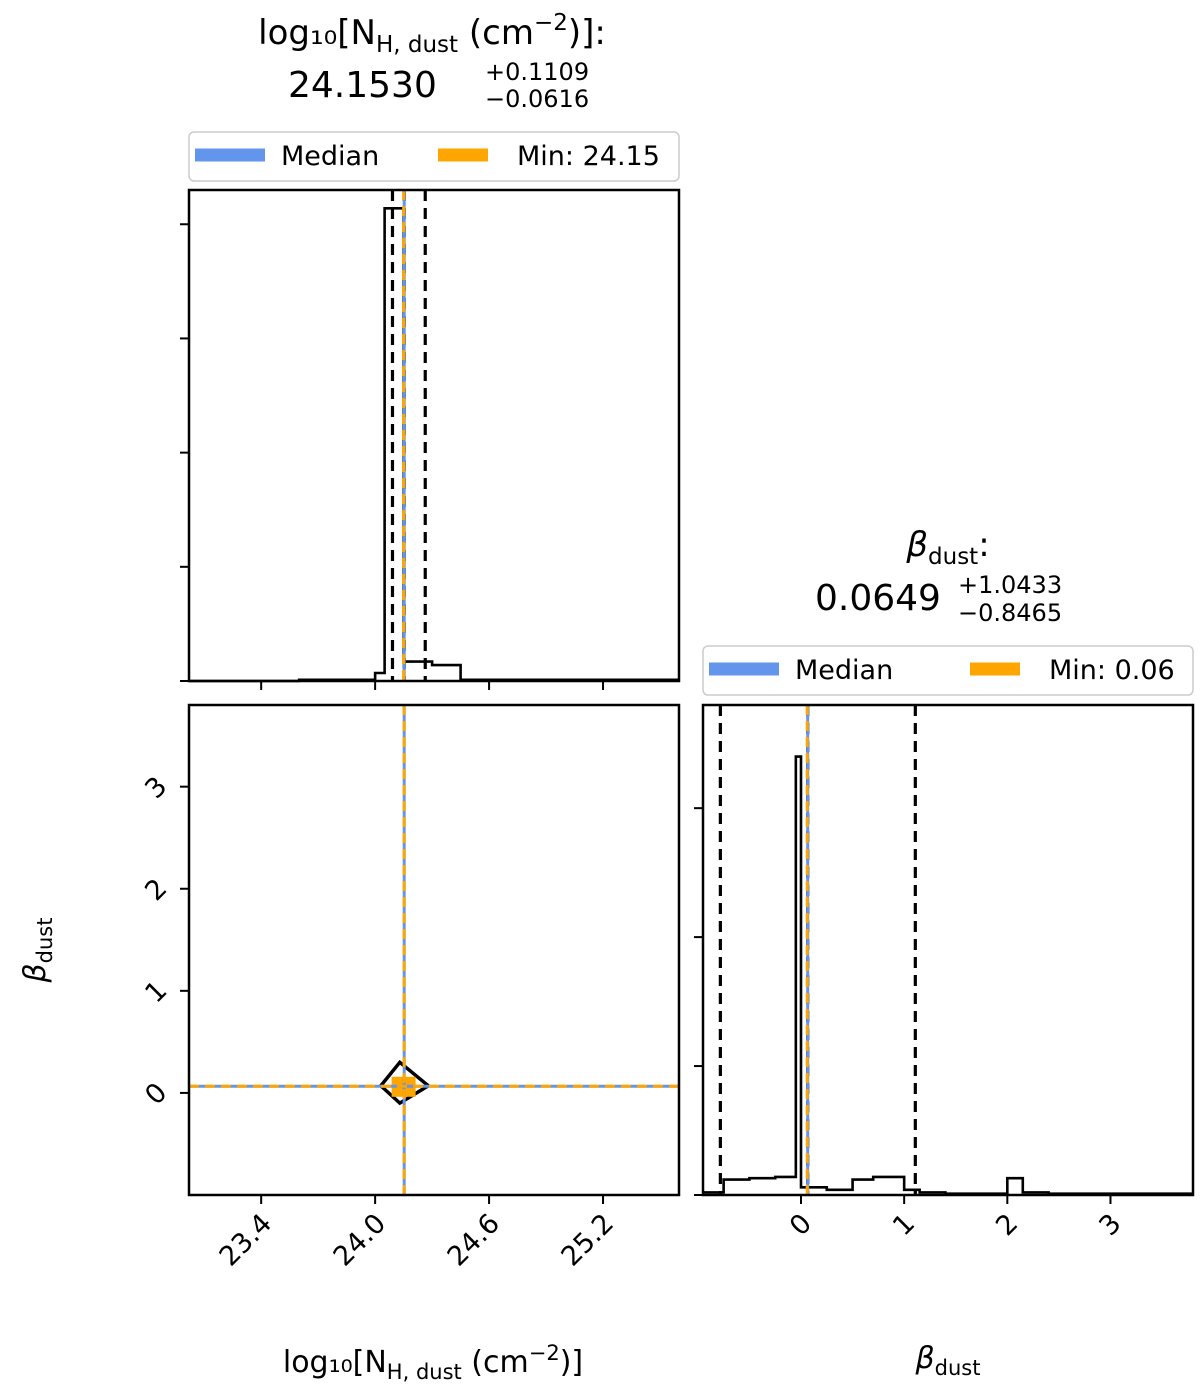 This screenshot has height=1387, width=1200. I want to click on xlabel-beta-main: β, so click(925, 1358).